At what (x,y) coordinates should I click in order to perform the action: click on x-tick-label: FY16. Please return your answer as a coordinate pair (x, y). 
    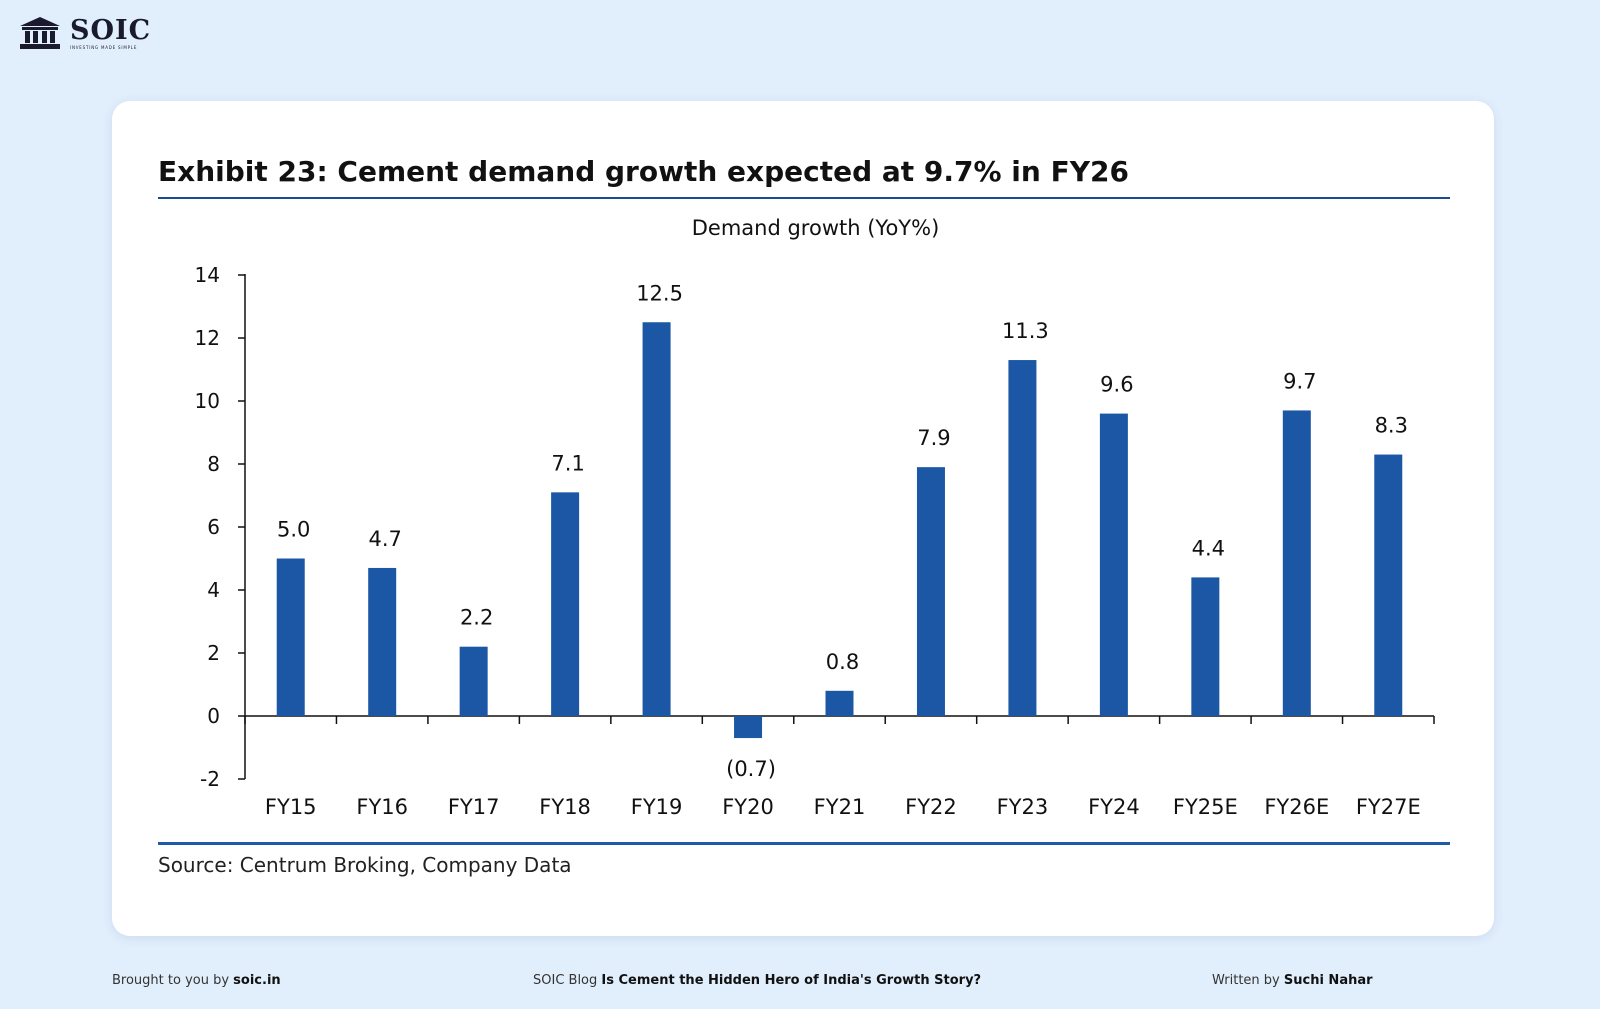
    Looking at the image, I should click on (382, 807).